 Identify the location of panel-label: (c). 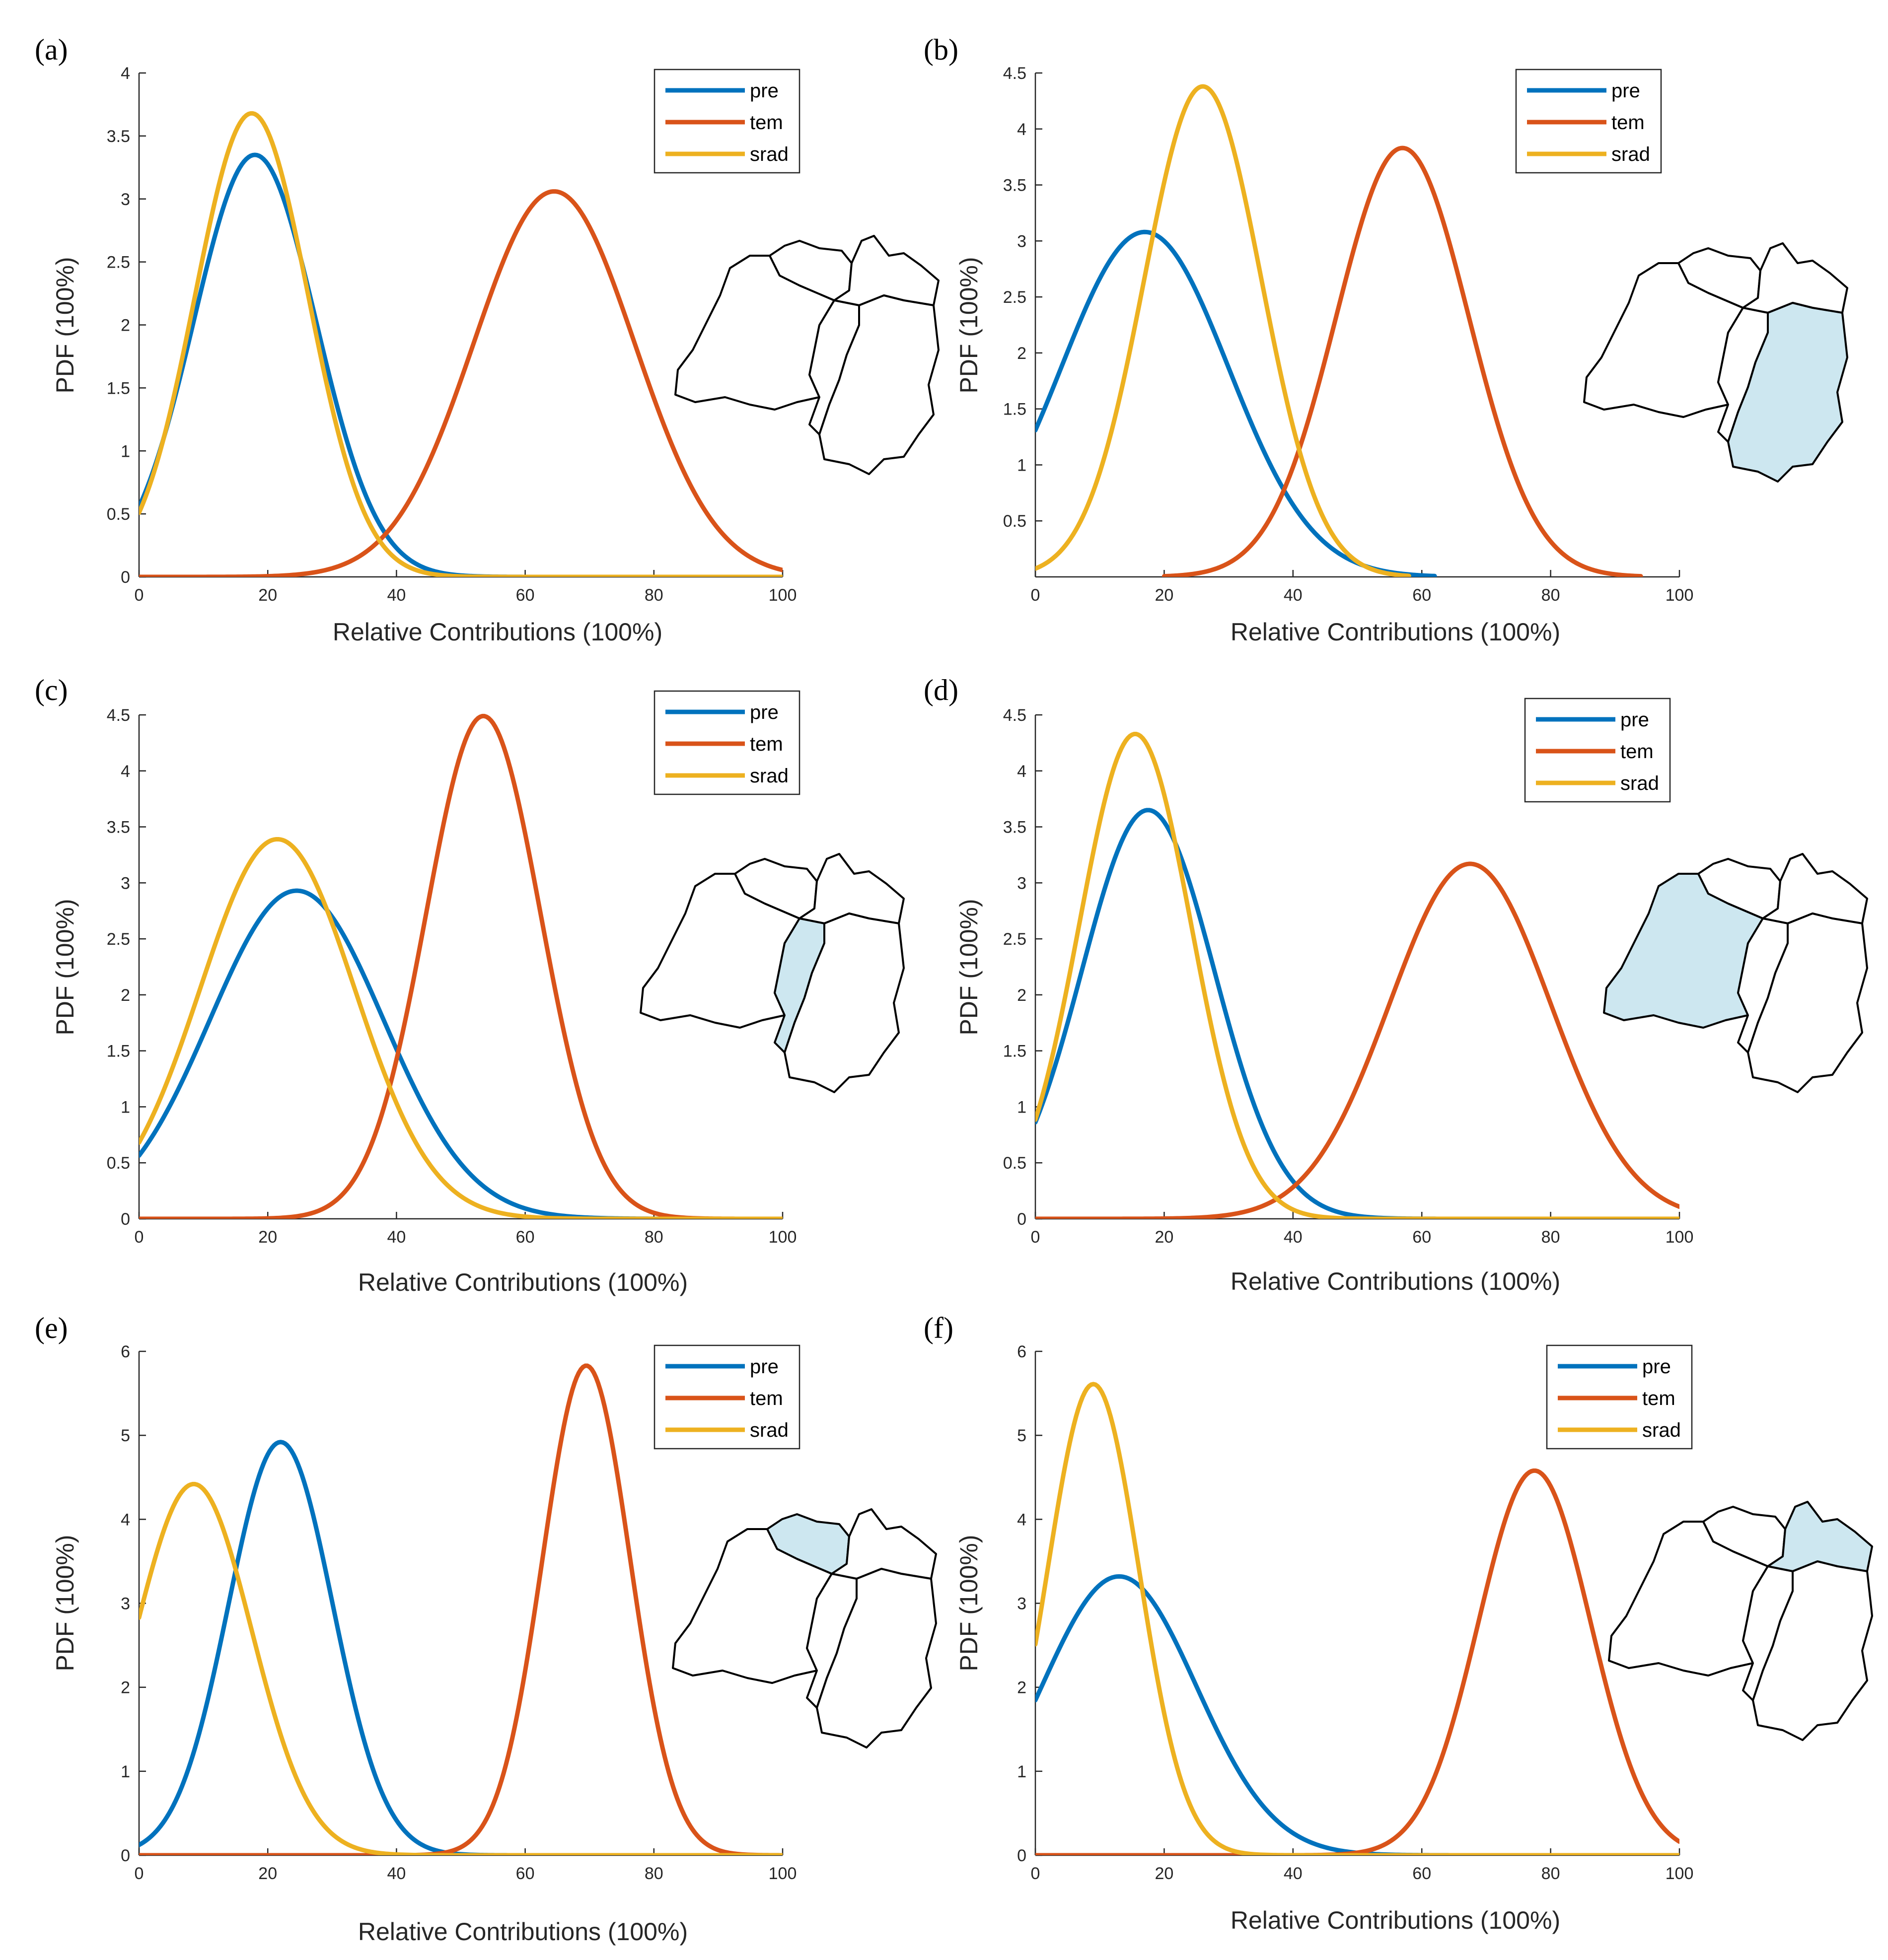
(51, 690).